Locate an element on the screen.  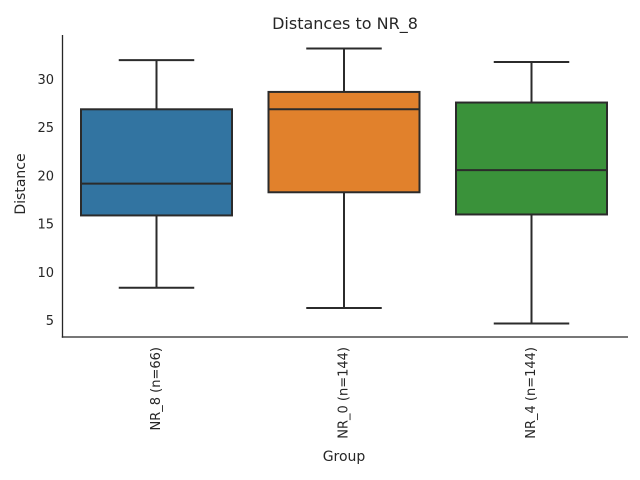
y-tick-label-20: 20 is located at coordinates (45, 176).